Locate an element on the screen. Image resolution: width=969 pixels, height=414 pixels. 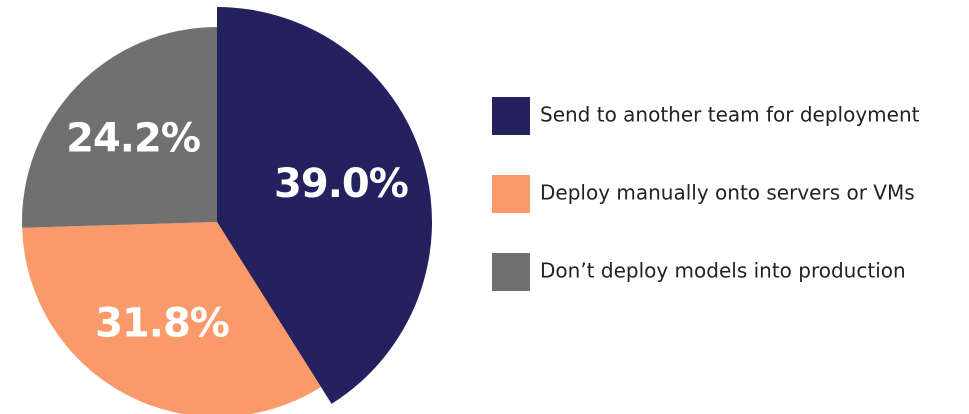
legend-label: Don’t deploy models into production is located at coordinates (723, 271).